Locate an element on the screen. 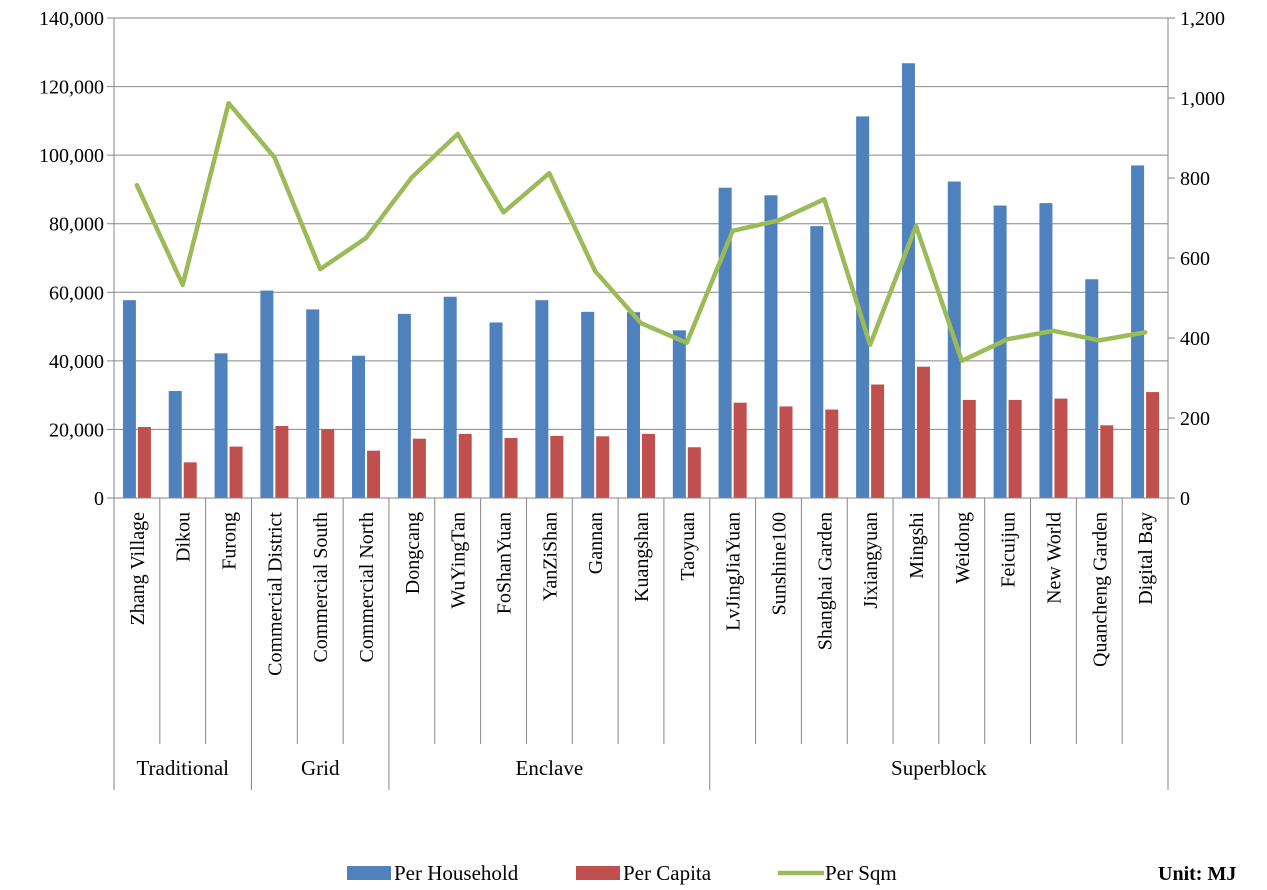  category-label: Digital Bay is located at coordinates (1146, 558).